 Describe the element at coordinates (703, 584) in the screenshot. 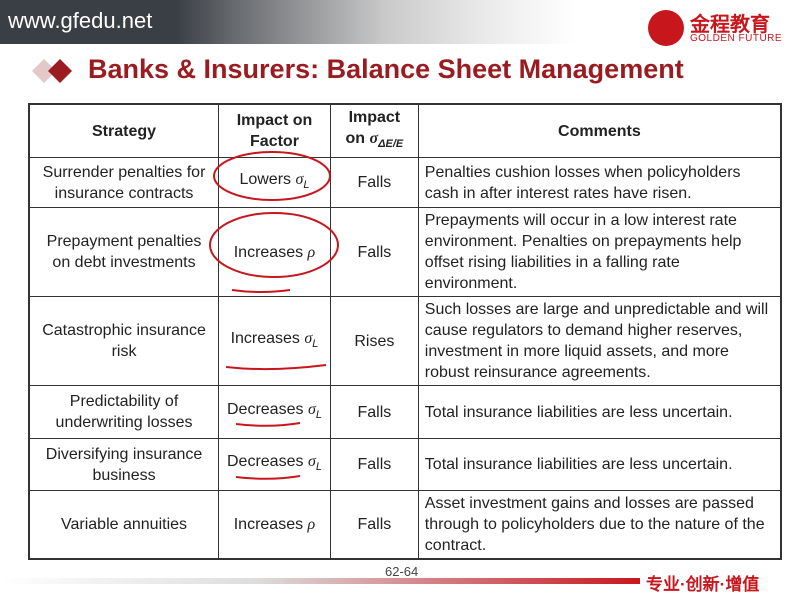

I see `footer-slogan: 专业·创新·增值` at that location.